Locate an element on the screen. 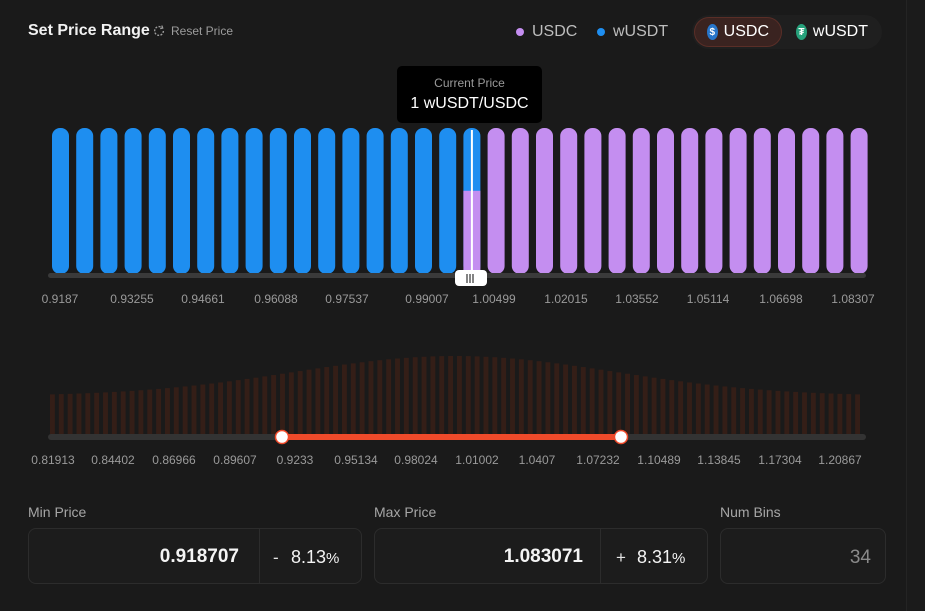 The height and width of the screenshot is (611, 925). min-price-sign: - is located at coordinates (276, 557).